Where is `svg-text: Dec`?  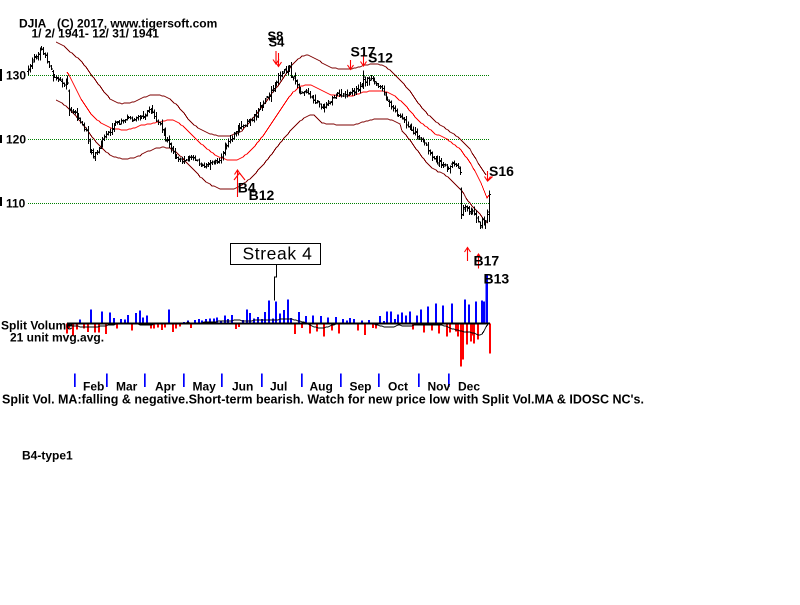
svg-text: Dec is located at coordinates (469, 387).